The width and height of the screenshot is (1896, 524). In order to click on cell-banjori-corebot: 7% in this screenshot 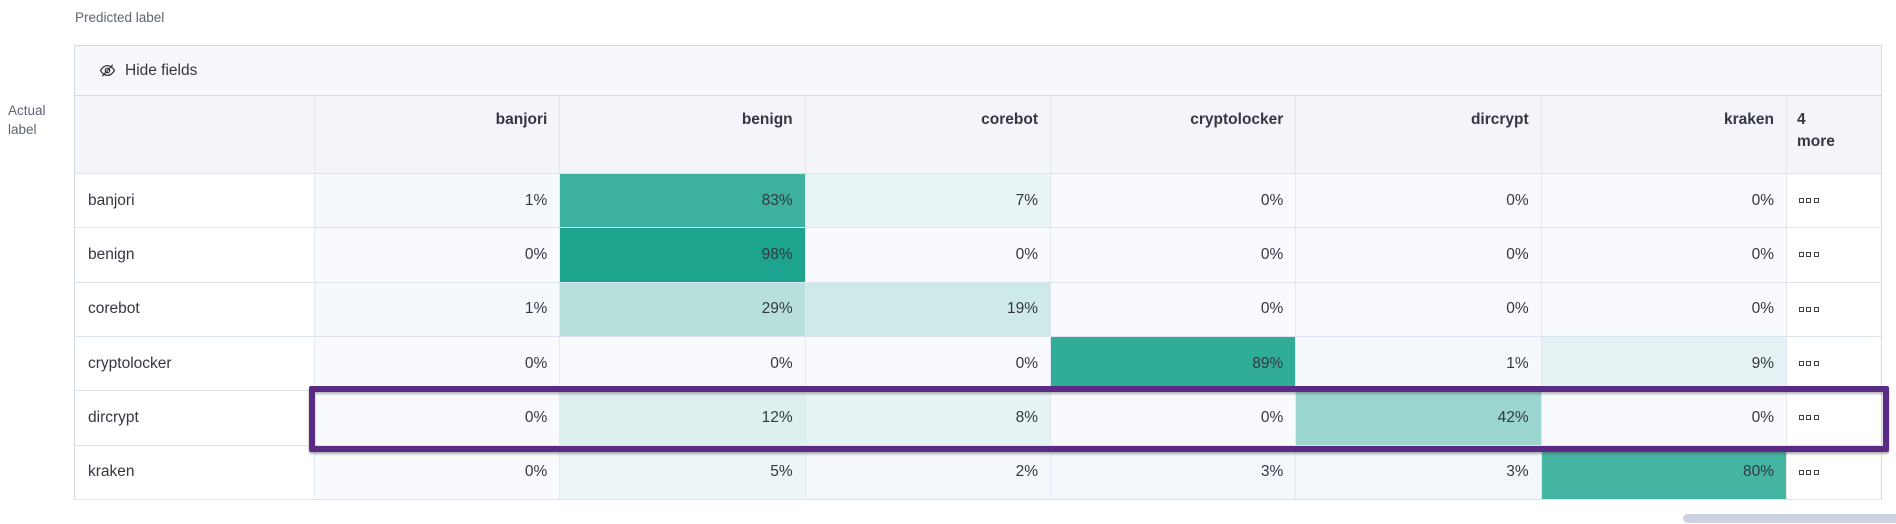, I will do `click(928, 201)`.